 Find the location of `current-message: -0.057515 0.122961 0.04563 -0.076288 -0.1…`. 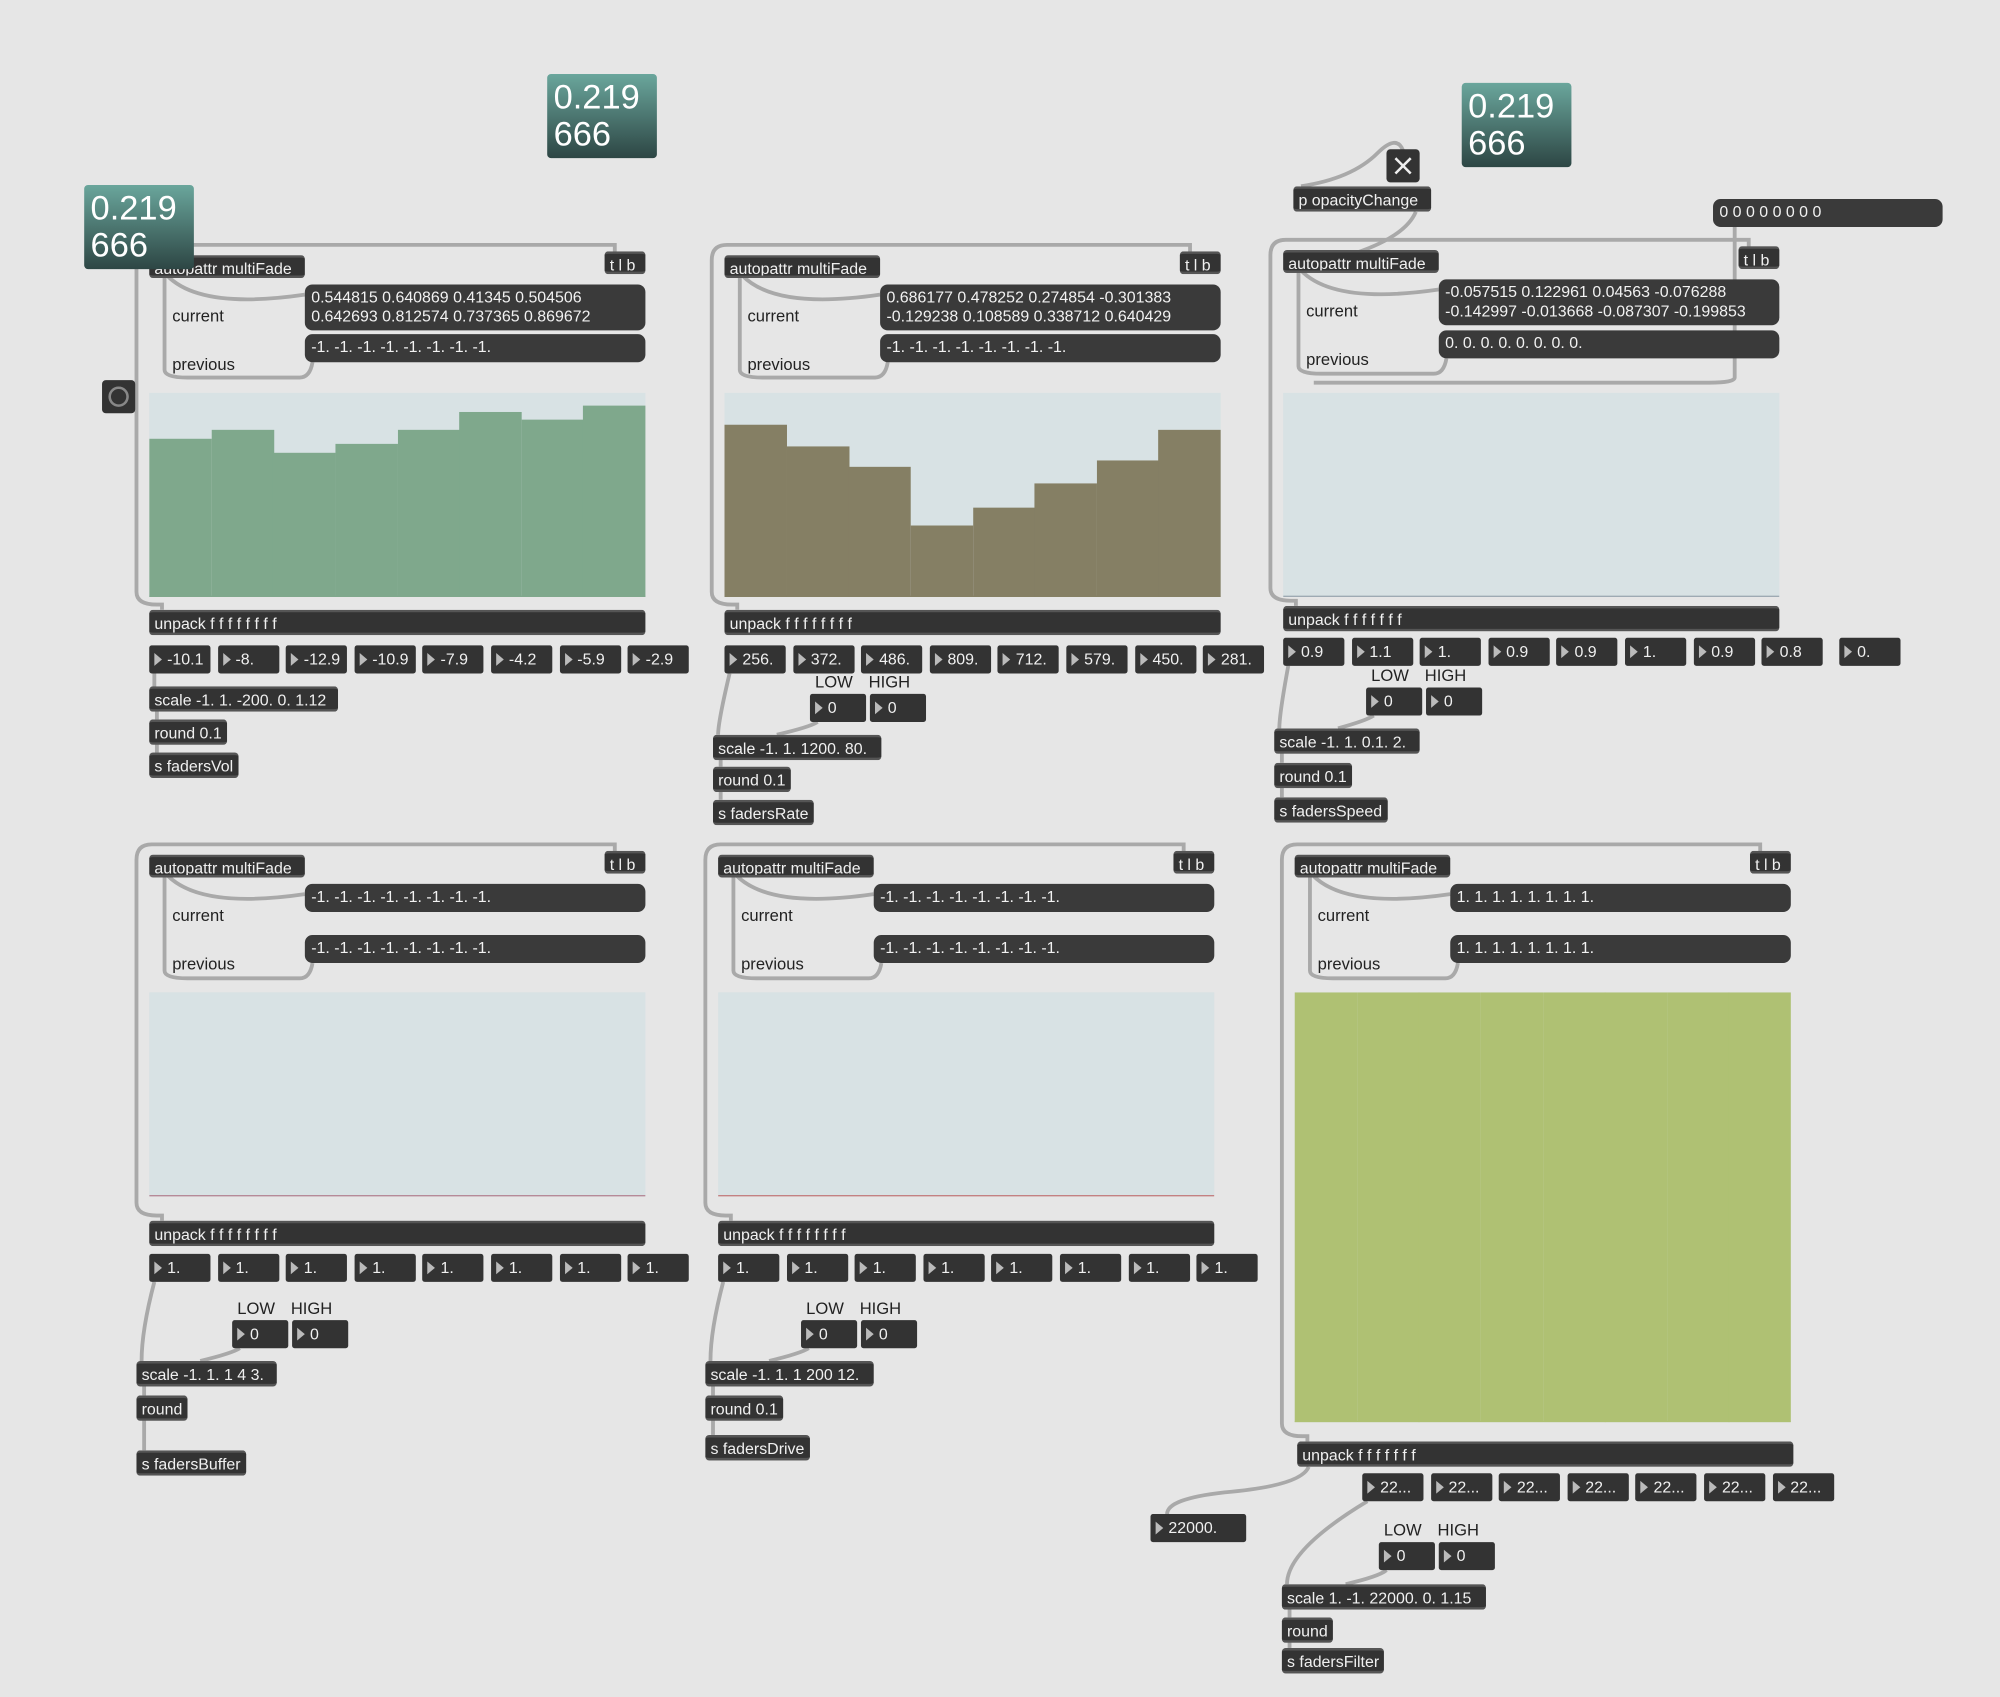

current-message: -0.057515 0.122961 0.04563 -0.076288 -0.1… is located at coordinates (1609, 302).